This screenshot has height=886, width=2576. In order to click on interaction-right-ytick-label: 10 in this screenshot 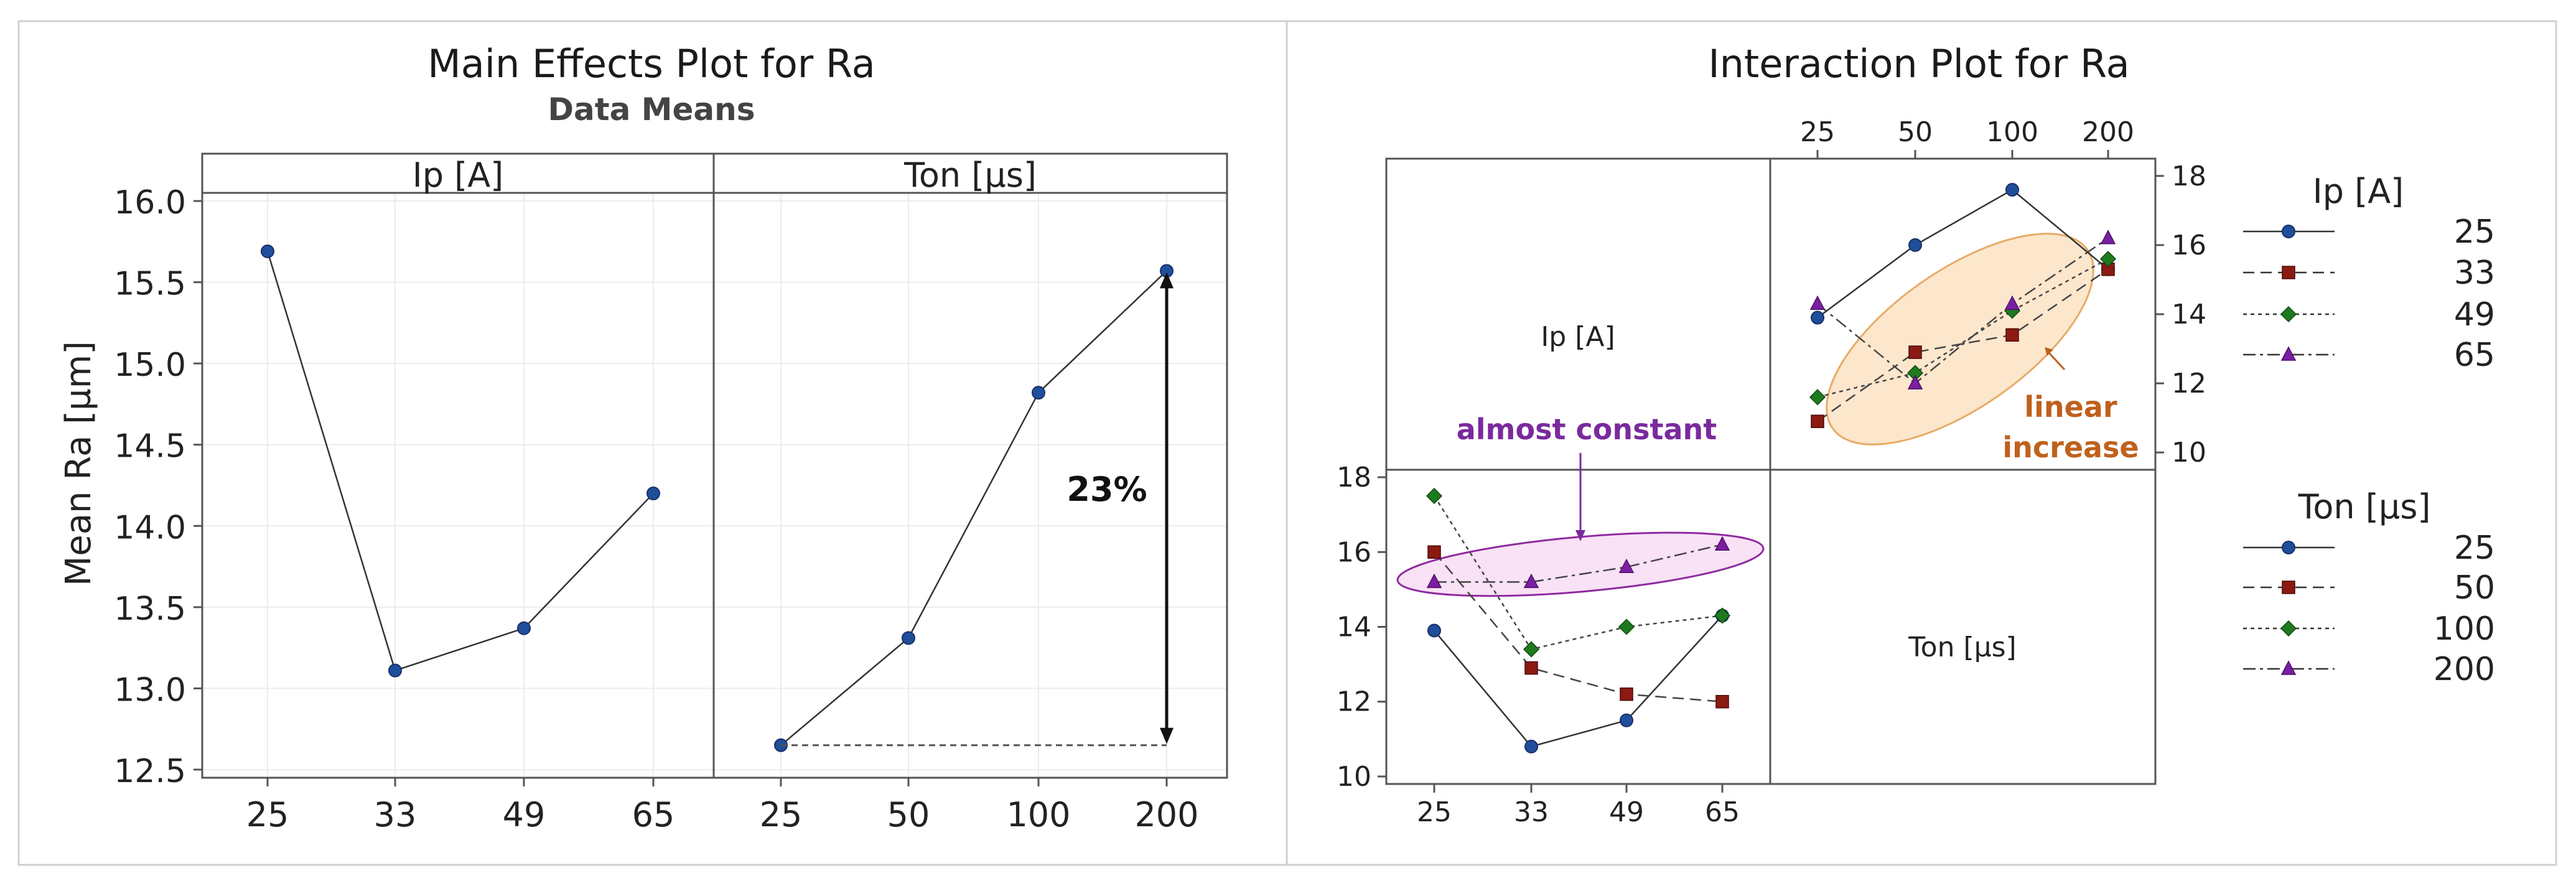, I will do `click(2189, 453)`.